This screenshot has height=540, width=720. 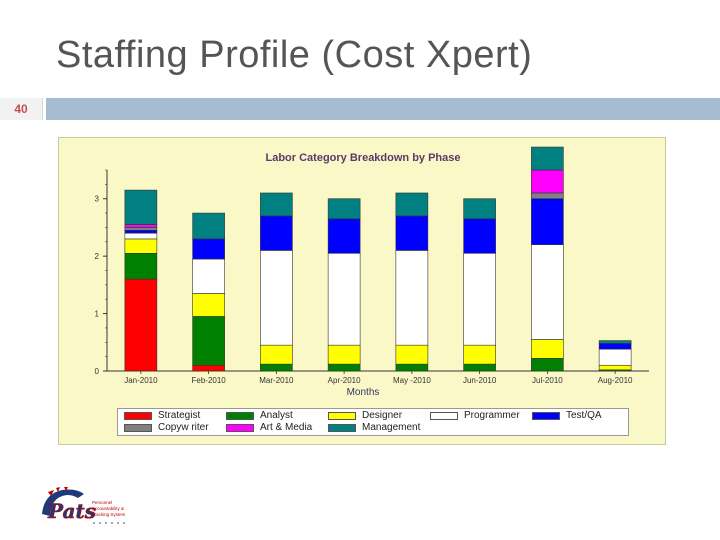 What do you see at coordinates (547, 380) in the screenshot?
I see `x-tick-label: Jul-2010` at bounding box center [547, 380].